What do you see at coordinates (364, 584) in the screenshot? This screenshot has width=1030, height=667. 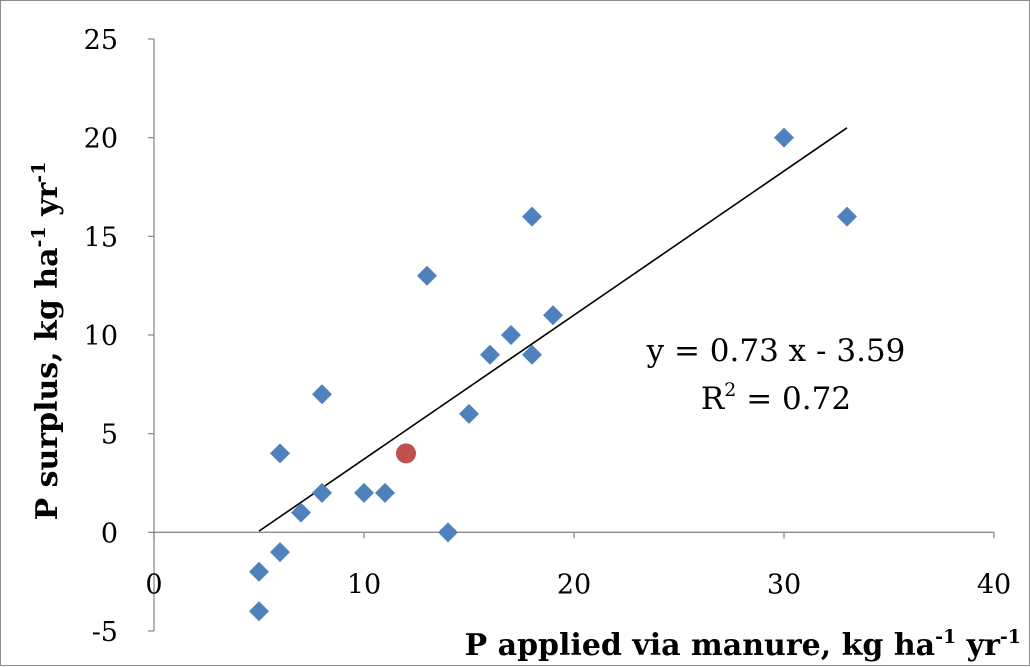 I see `x-tick-label: 10` at bounding box center [364, 584].